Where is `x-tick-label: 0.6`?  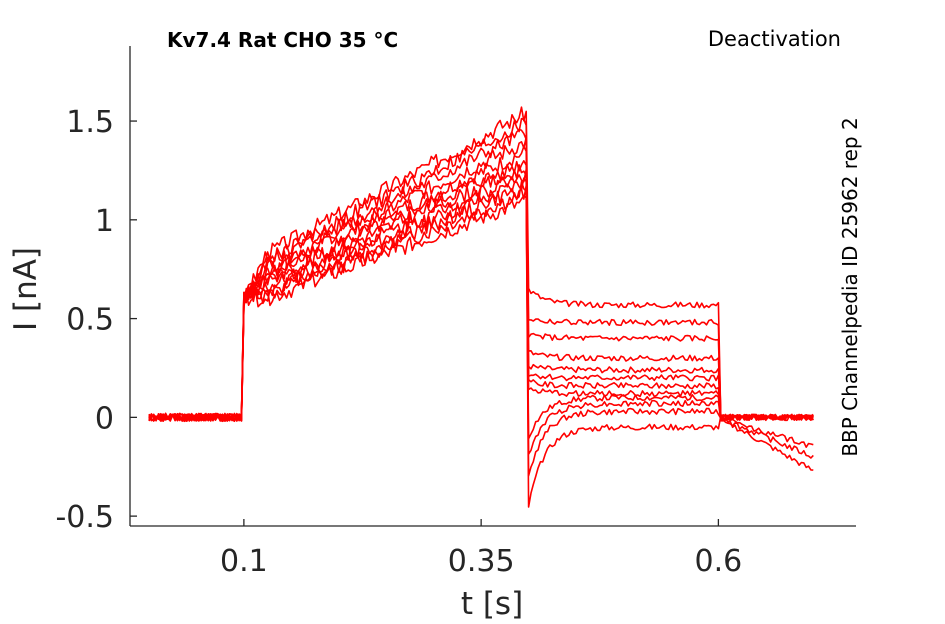
x-tick-label: 0.6 is located at coordinates (719, 561).